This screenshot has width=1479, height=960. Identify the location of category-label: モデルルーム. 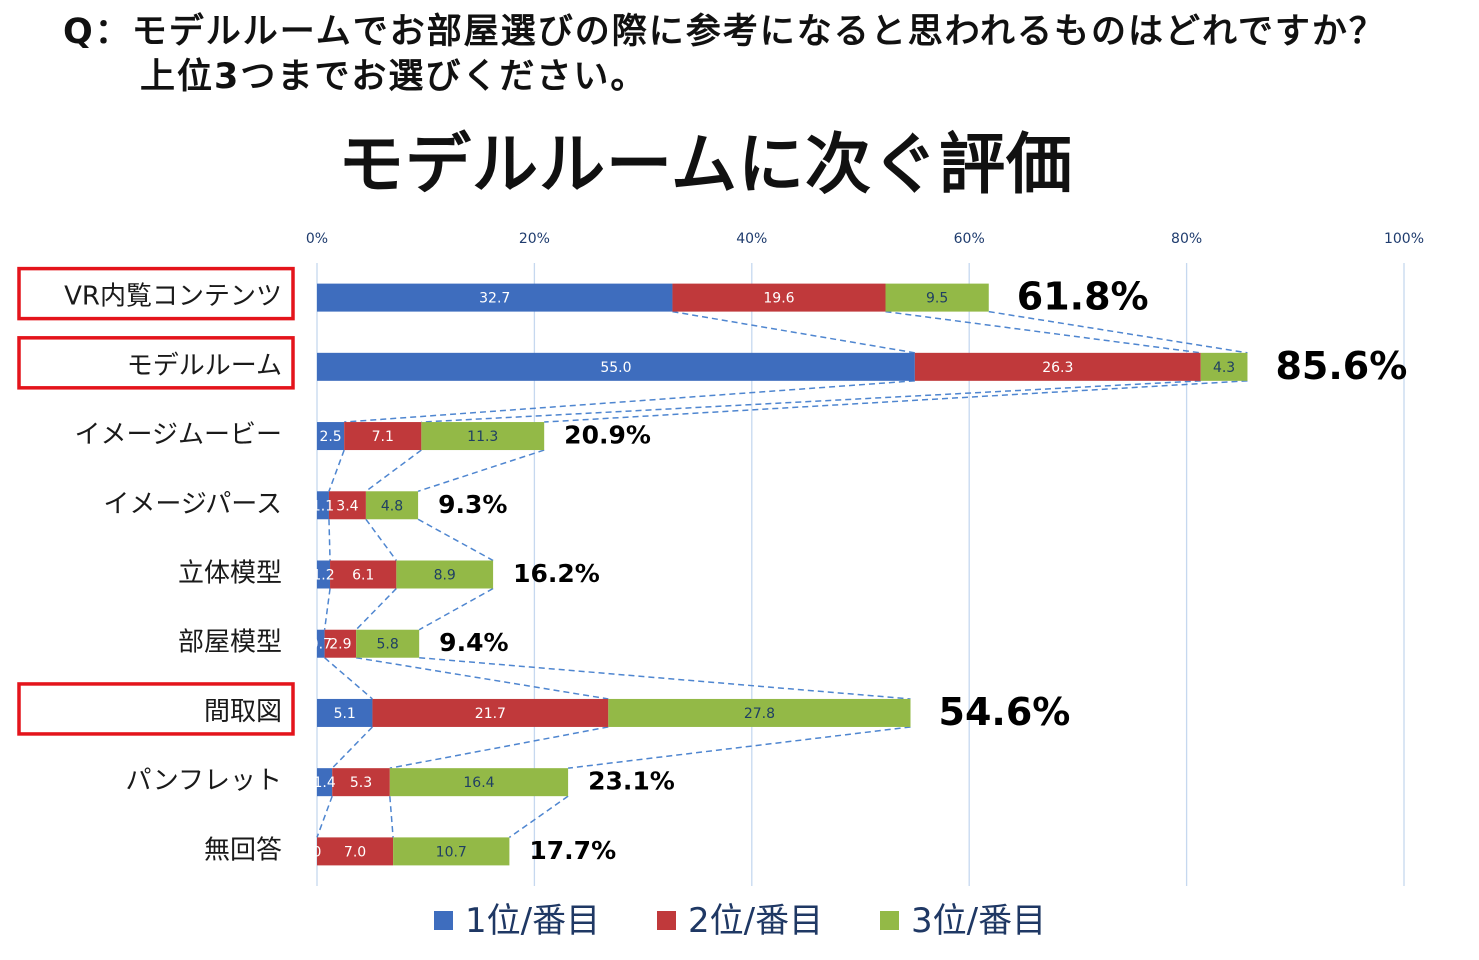
(204, 366).